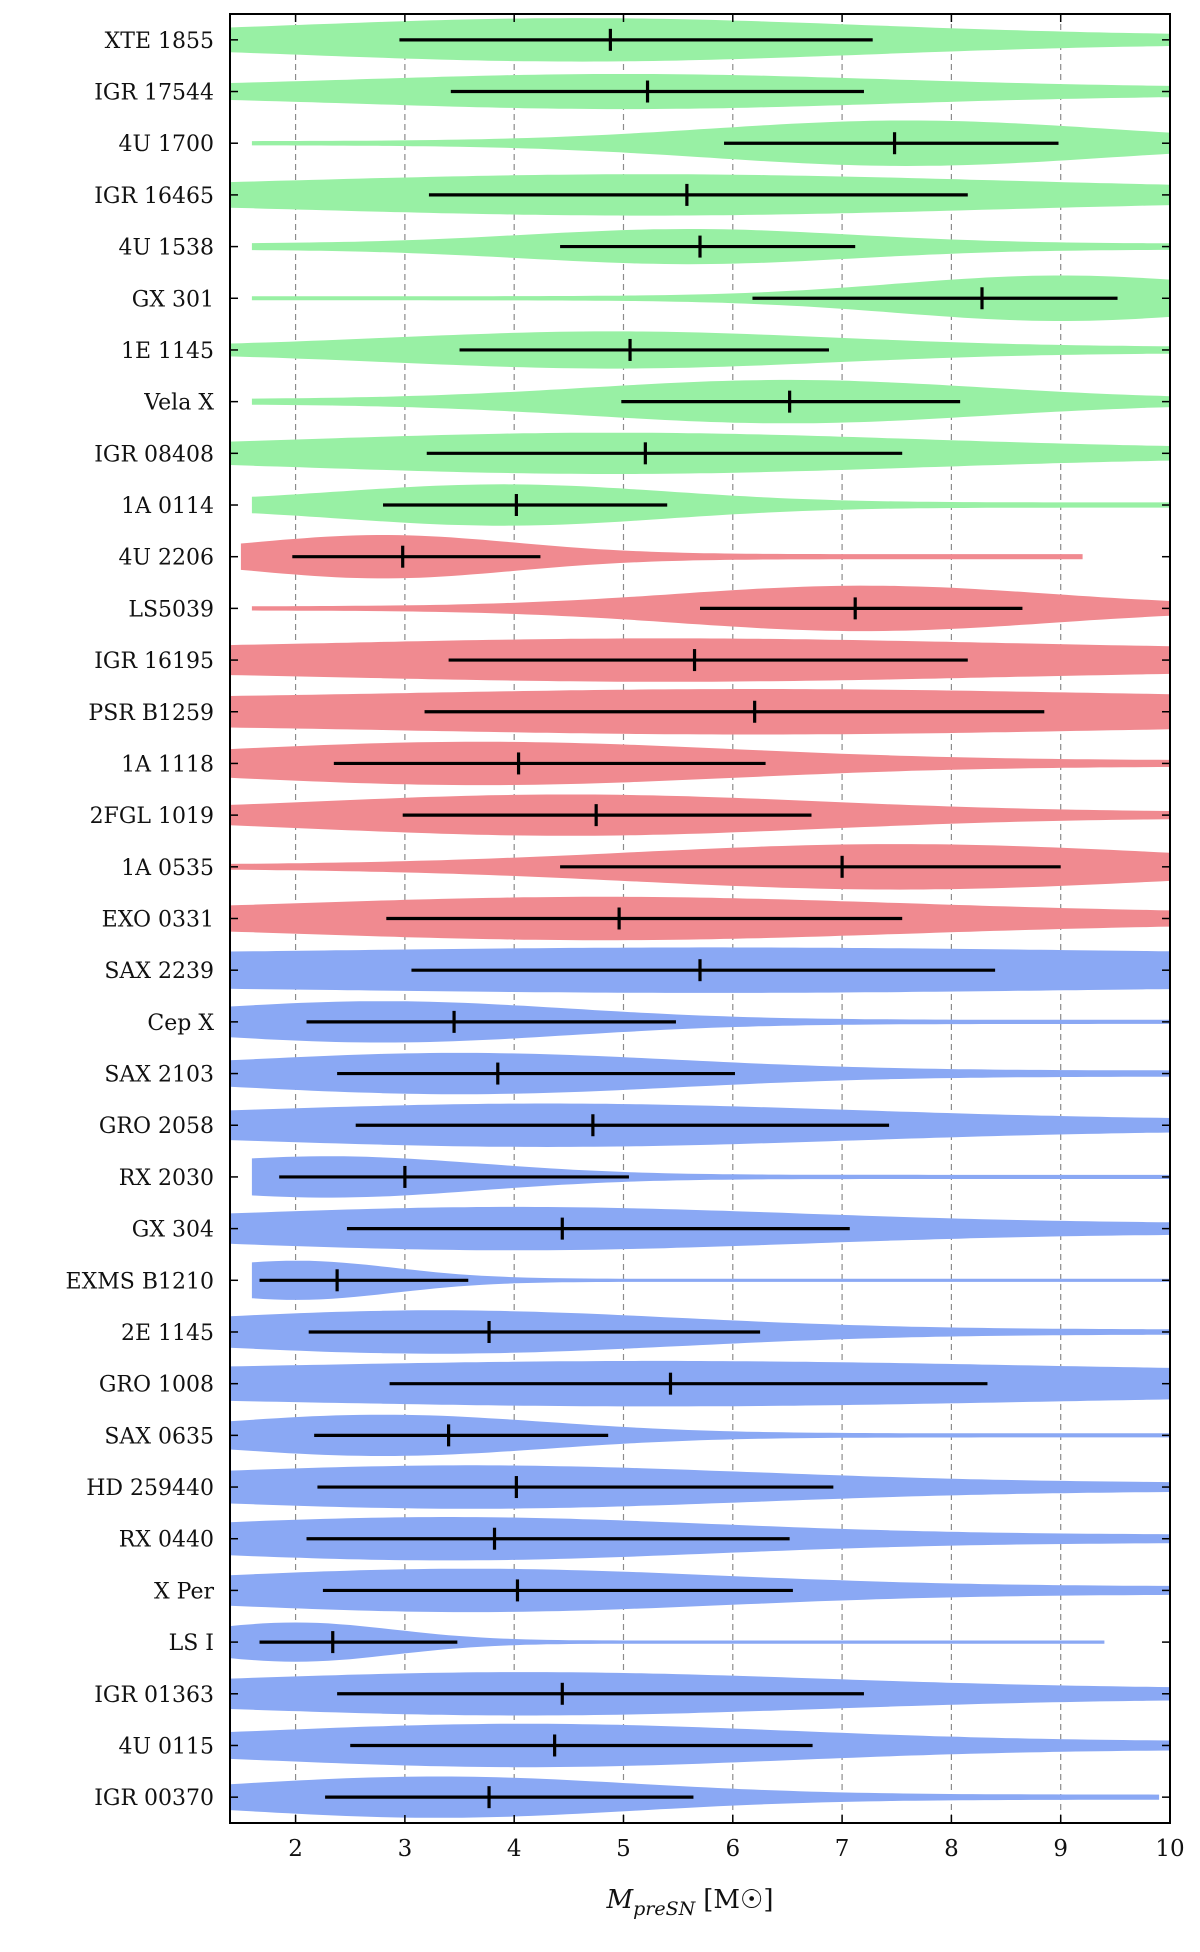 The height and width of the screenshot is (1952, 1200). Describe the element at coordinates (154, 1695) in the screenshot. I see `y-tick-label: IGR 01363` at that location.